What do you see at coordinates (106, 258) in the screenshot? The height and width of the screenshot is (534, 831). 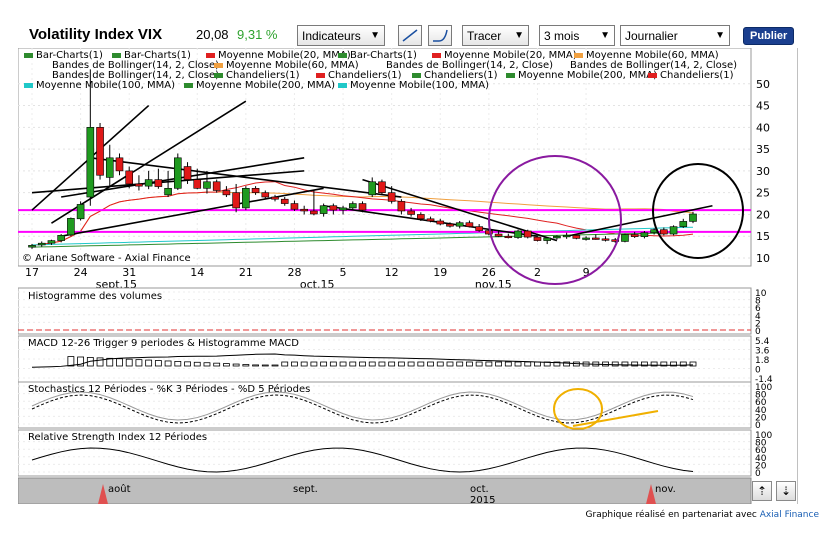 I see `copyright-label: © Ariane Software - Axial Finance` at bounding box center [106, 258].